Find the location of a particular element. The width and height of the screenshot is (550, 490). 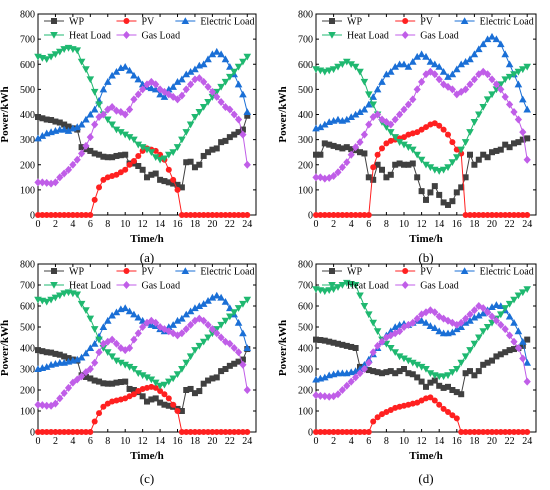

legend-label: Gas Load is located at coordinates (160, 286).